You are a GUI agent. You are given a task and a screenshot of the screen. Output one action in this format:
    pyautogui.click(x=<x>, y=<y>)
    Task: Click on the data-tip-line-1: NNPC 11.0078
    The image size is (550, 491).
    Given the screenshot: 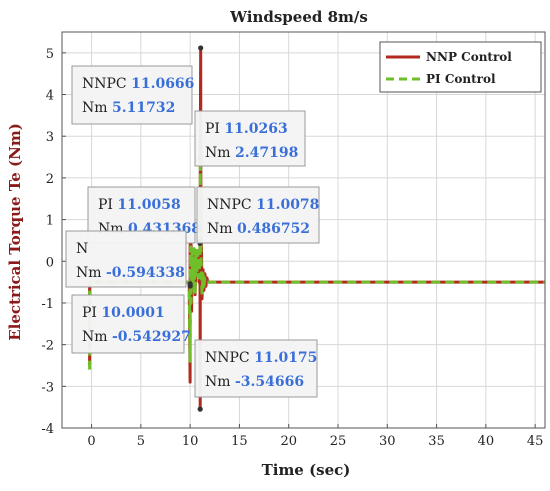 What is the action you would take?
    pyautogui.click(x=263, y=205)
    